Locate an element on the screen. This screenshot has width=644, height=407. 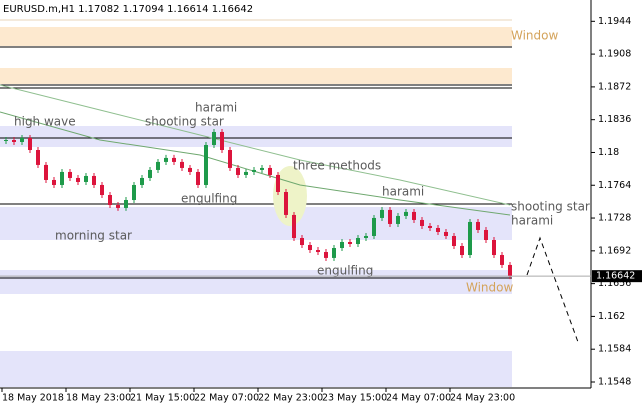
x-tick-label: 23 May 15:00 is located at coordinates (354, 398).